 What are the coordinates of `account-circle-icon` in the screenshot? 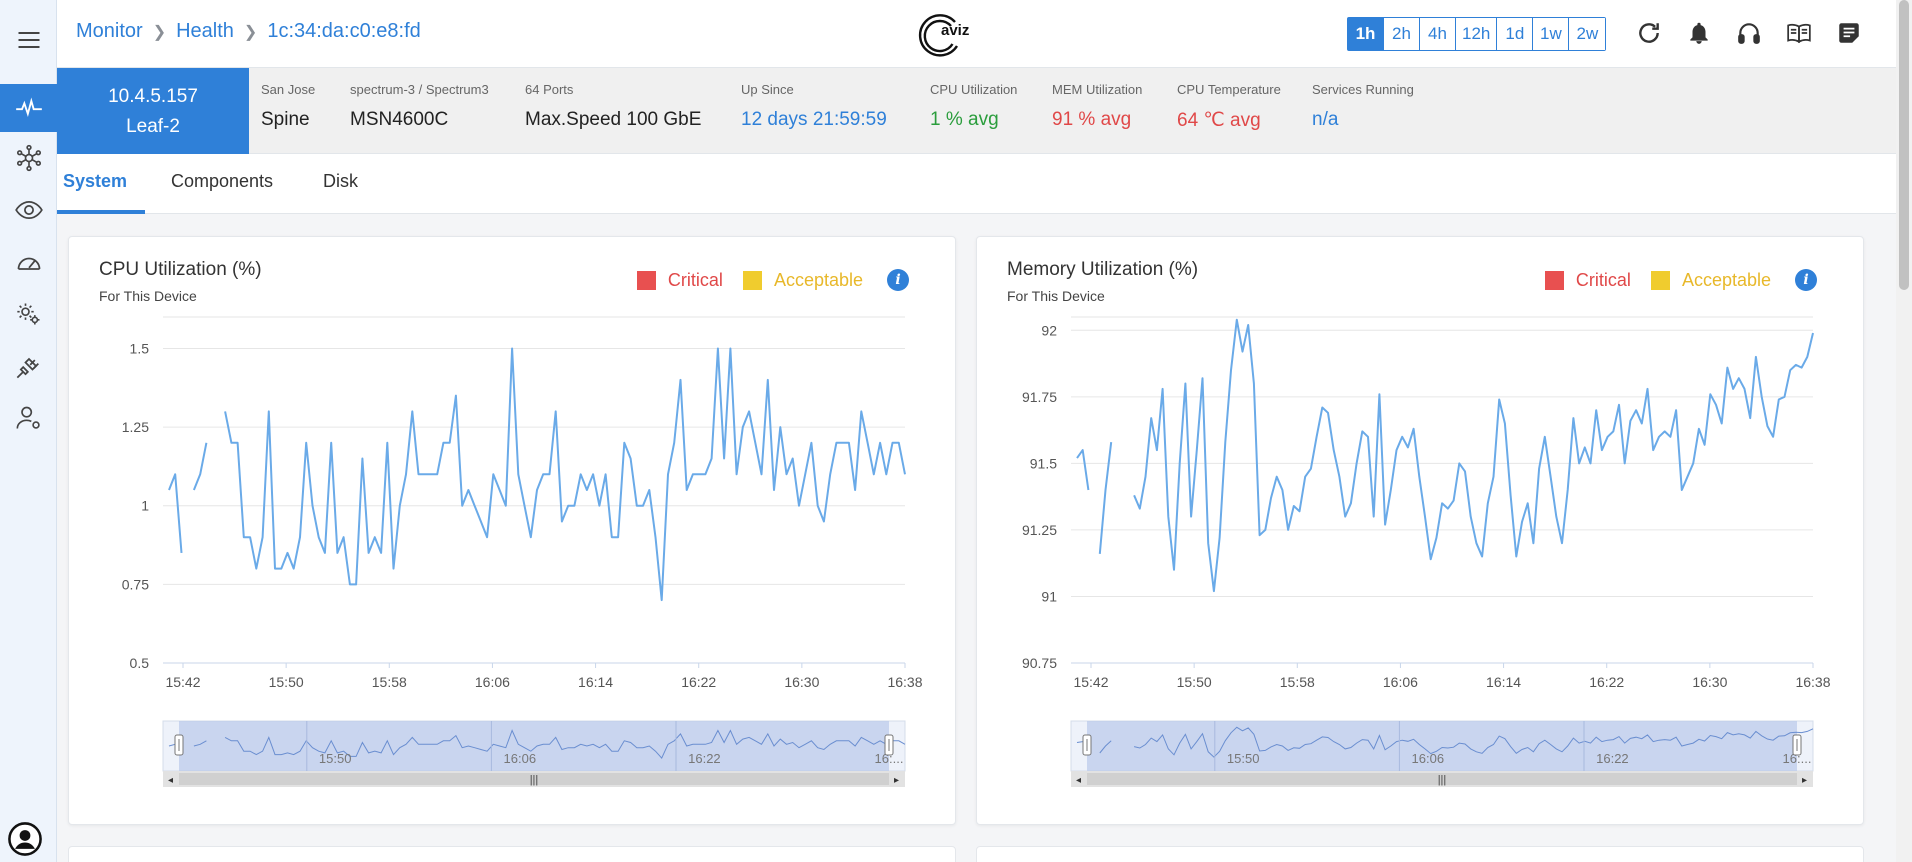 It's located at (25, 839).